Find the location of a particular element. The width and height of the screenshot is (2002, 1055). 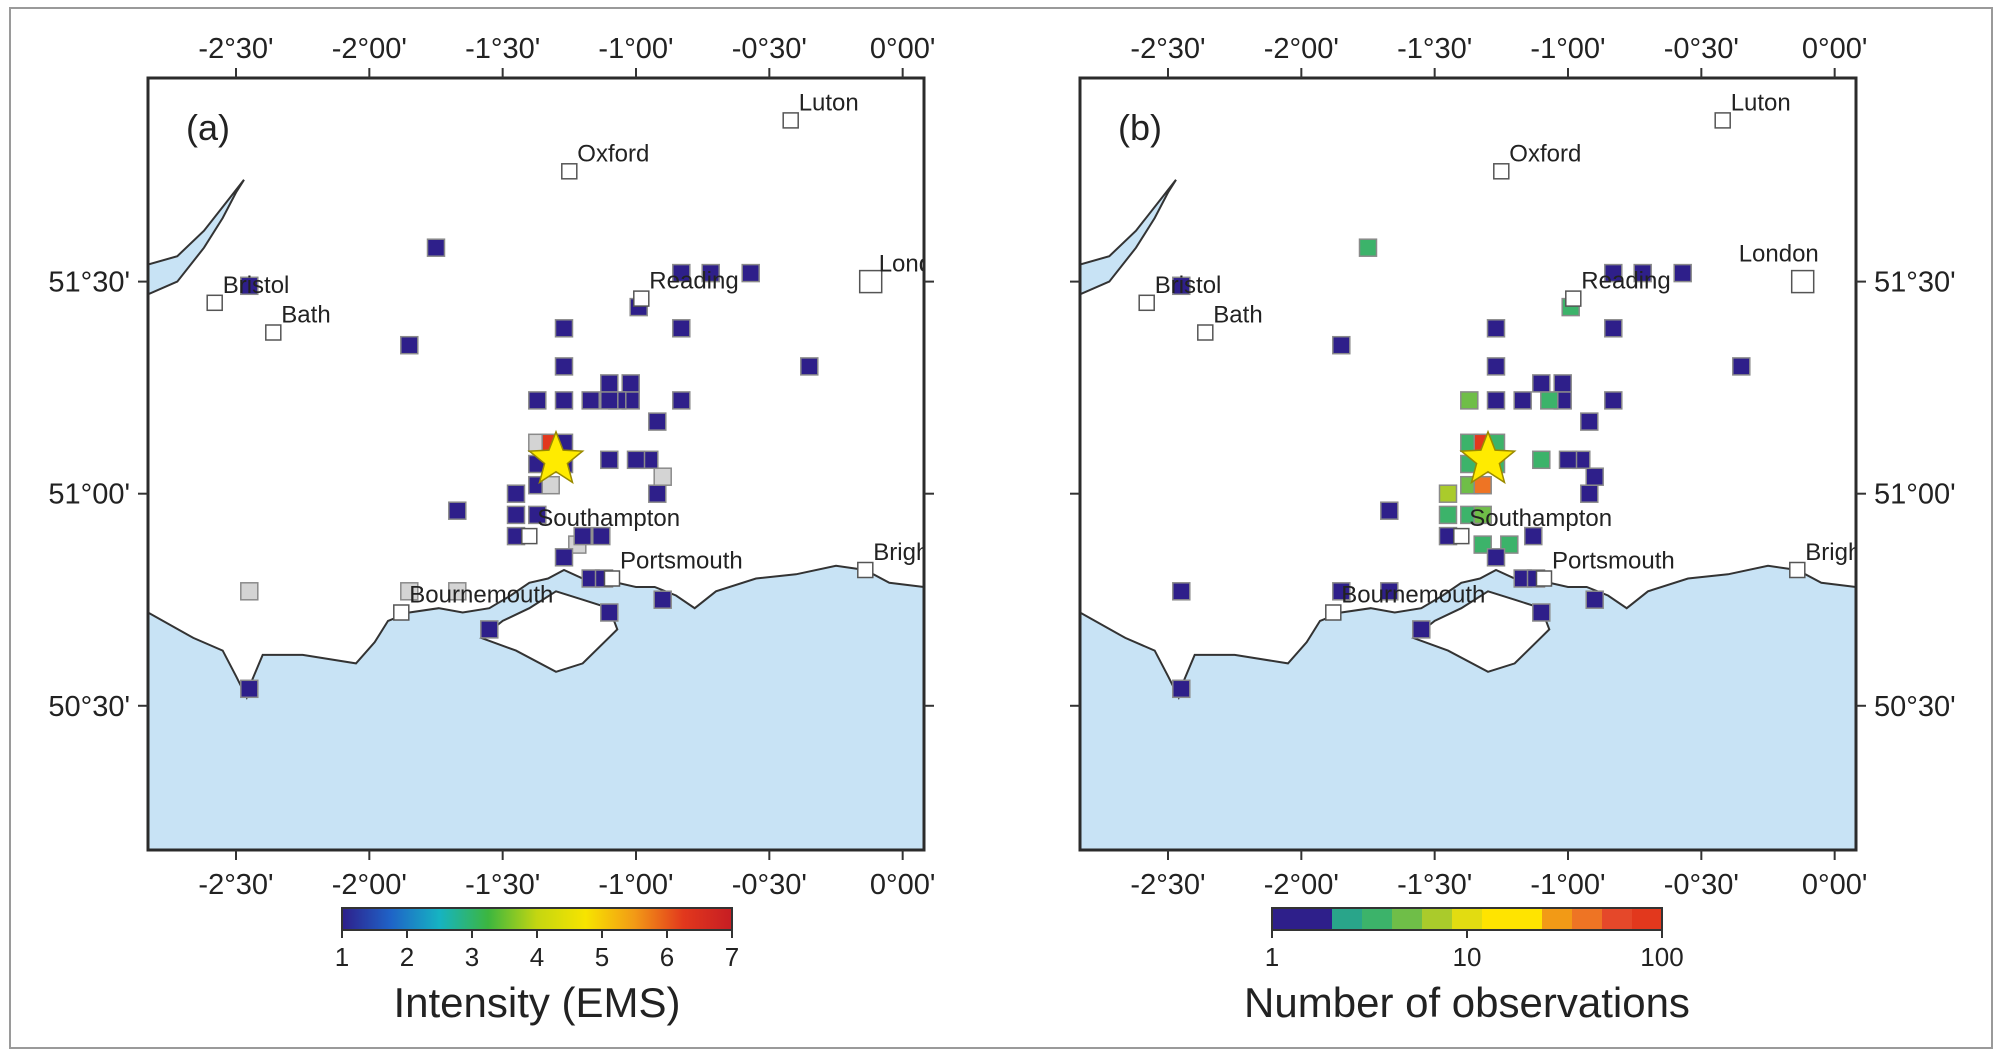

lon-tick-label-top: -1°00' is located at coordinates (1567, 49).